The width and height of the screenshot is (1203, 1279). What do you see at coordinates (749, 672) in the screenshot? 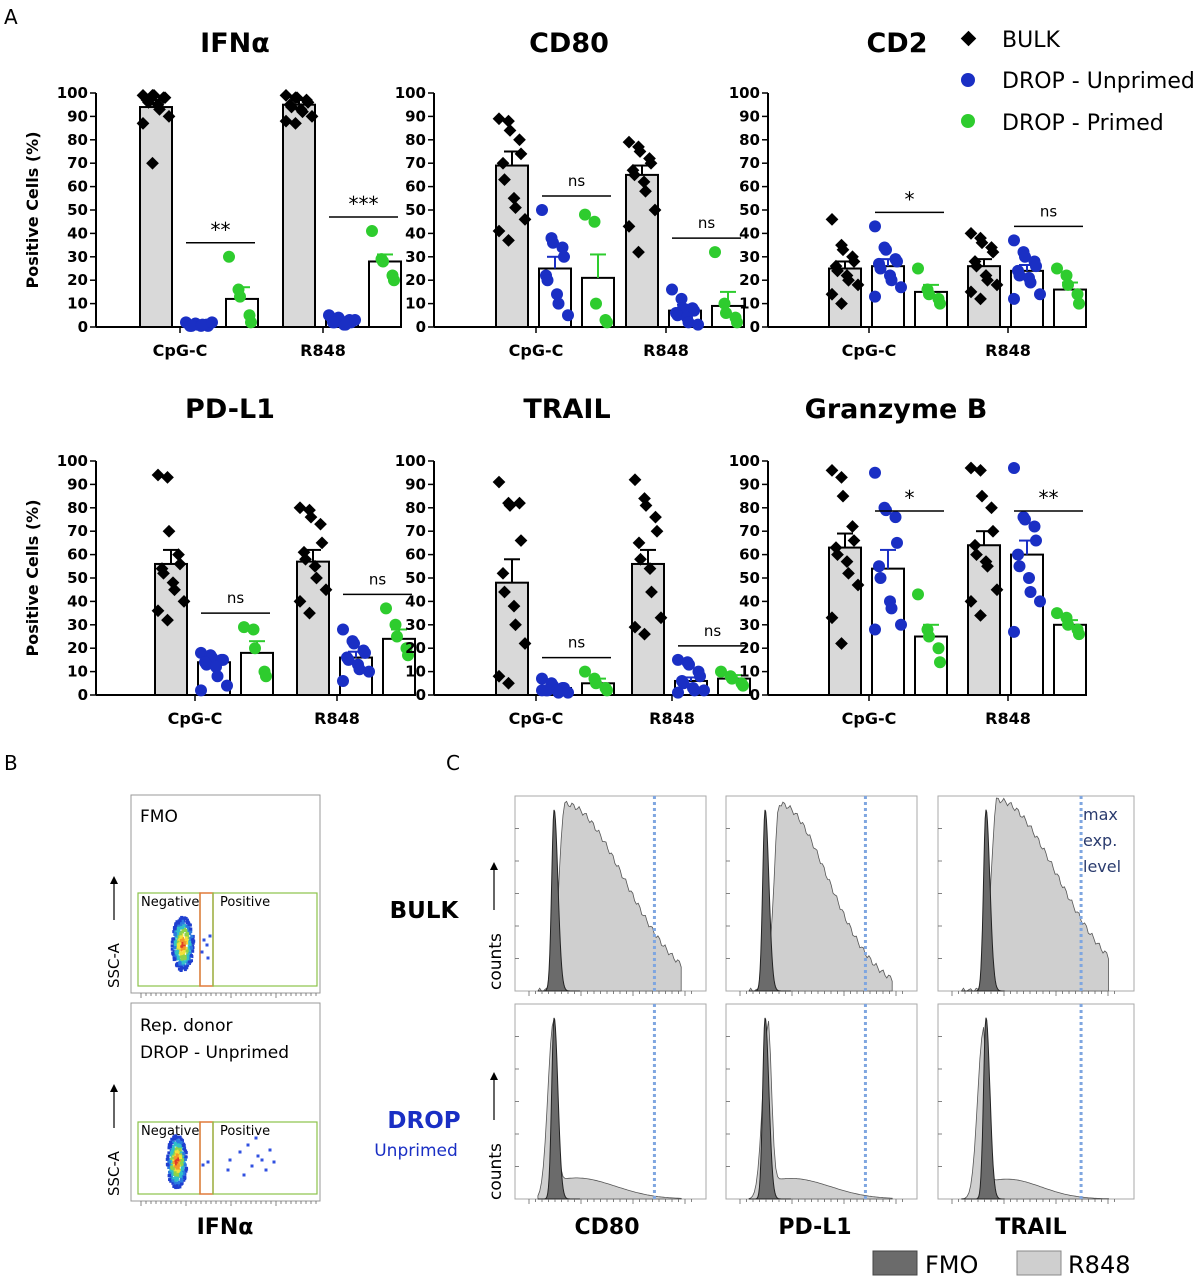
I see `y-tick-label: 10` at bounding box center [749, 672].